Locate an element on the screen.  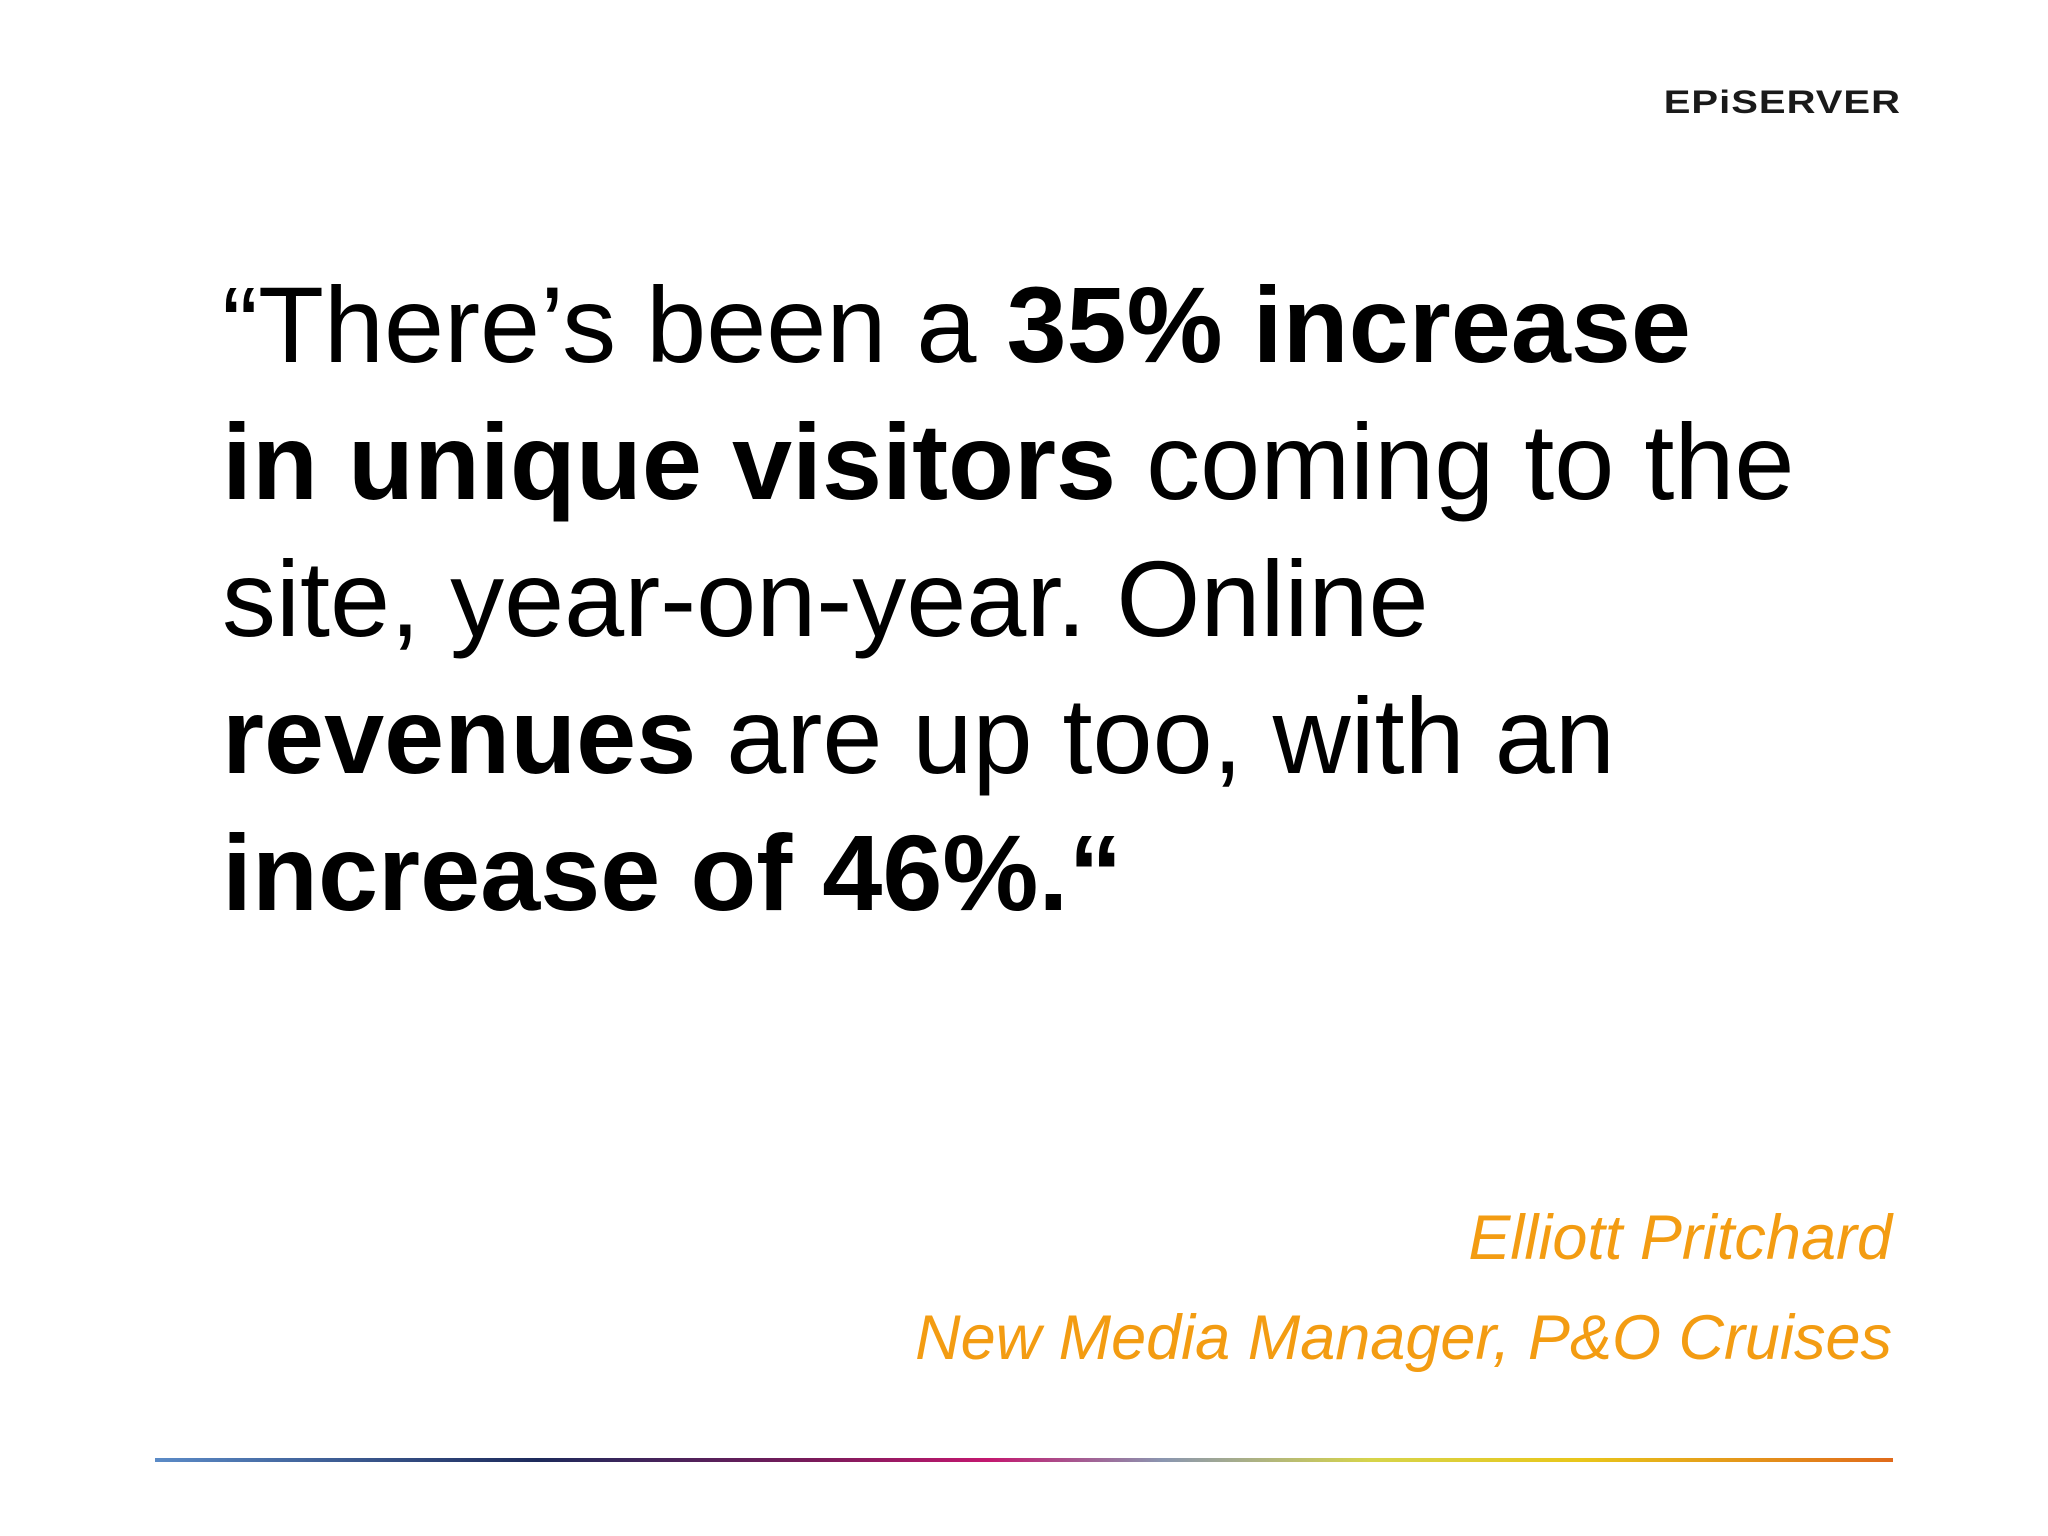
episerver-logo: EPiSERVER is located at coordinates (1782, 103).